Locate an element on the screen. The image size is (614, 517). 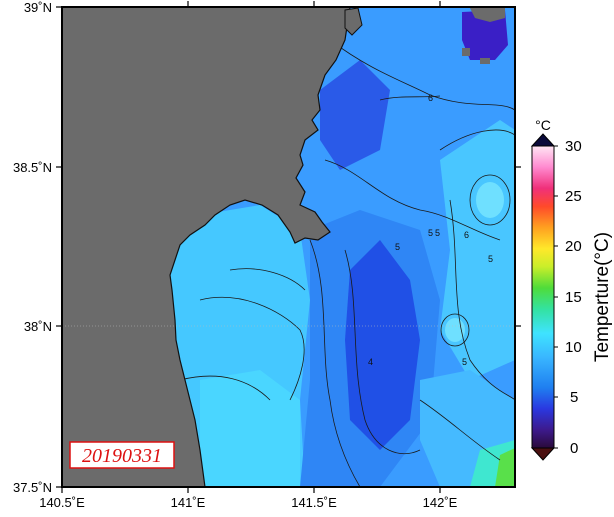
contour-label-group: 6 5 5 5 5 4 5 6 is located at coordinates (430, 230).